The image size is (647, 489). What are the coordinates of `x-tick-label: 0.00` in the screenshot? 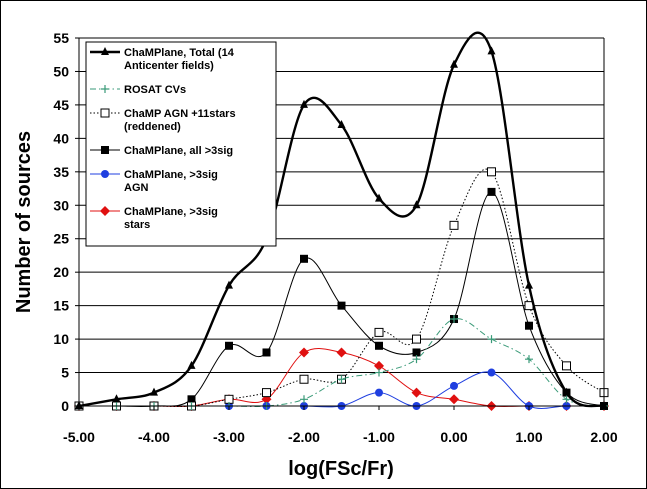 It's located at (453, 437).